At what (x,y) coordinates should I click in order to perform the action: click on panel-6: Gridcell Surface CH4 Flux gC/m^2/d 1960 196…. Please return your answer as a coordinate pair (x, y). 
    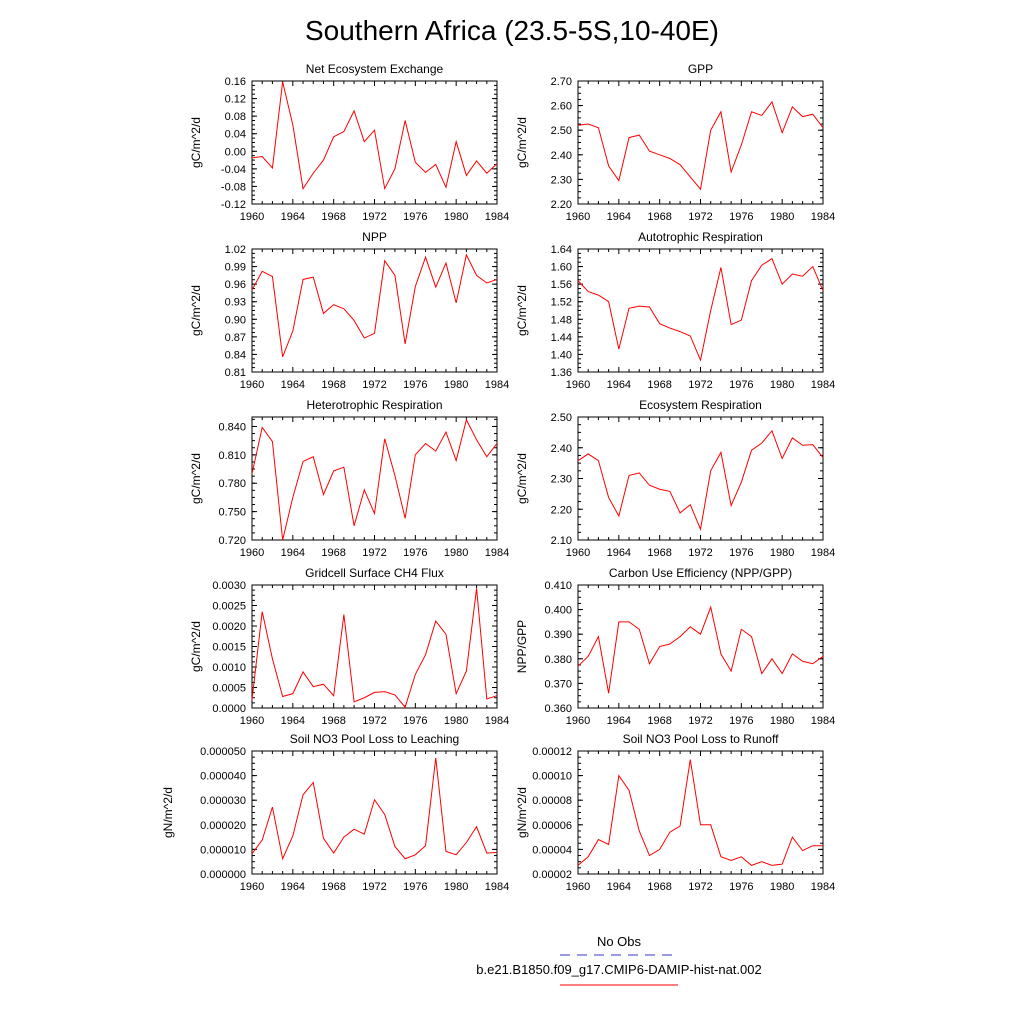
    Looking at the image, I should click on (349, 646).